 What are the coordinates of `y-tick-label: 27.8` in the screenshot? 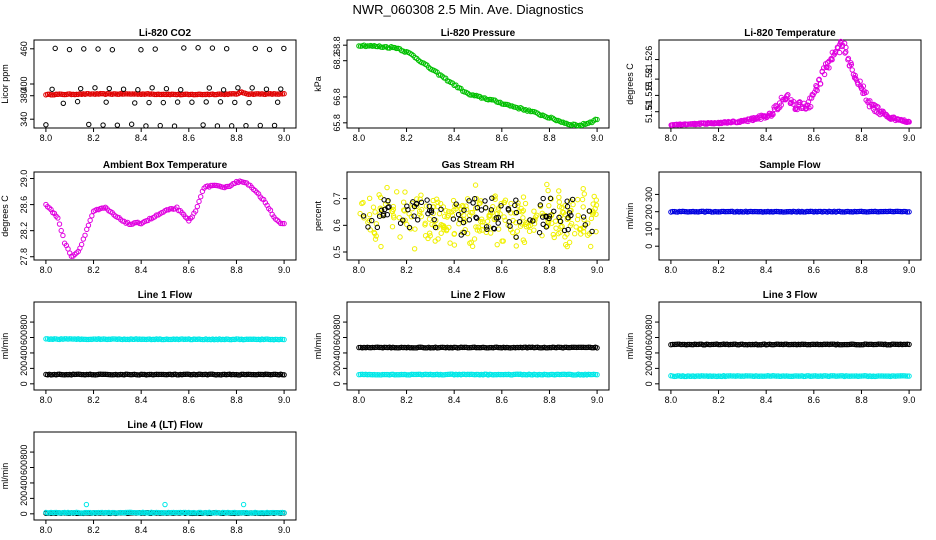 It's located at (24, 257).